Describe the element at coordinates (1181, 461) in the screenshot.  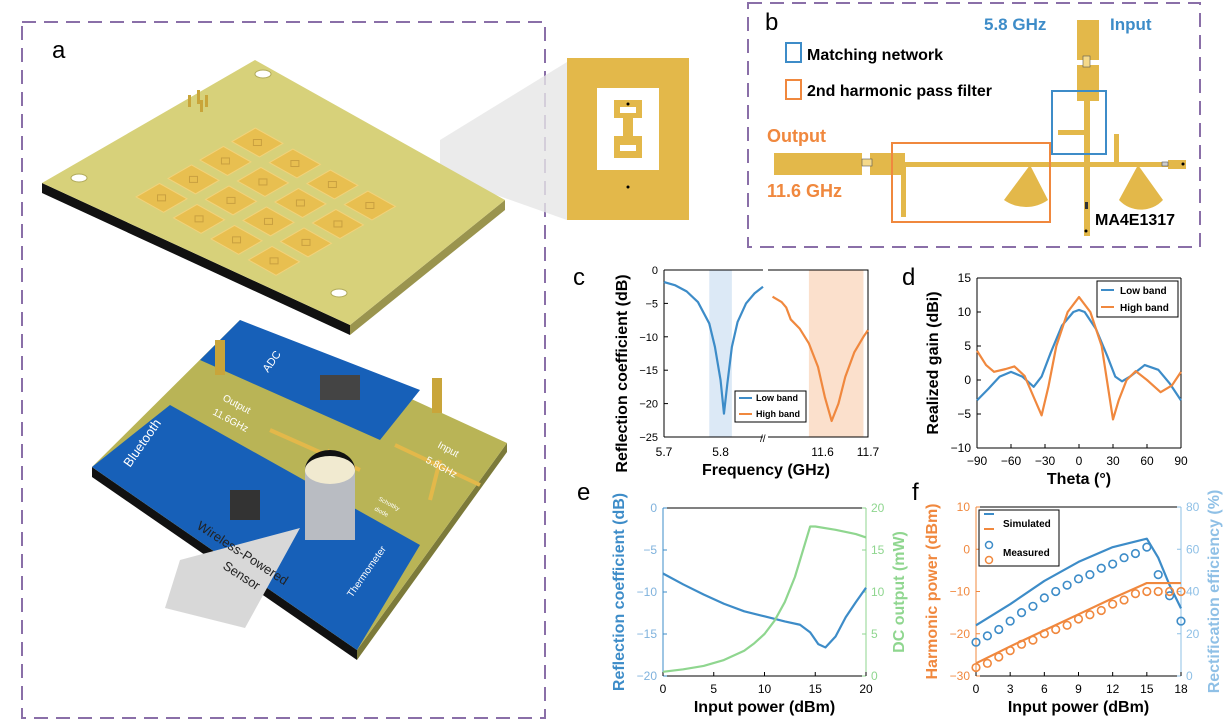
I see `x-tick-label: 90` at that location.